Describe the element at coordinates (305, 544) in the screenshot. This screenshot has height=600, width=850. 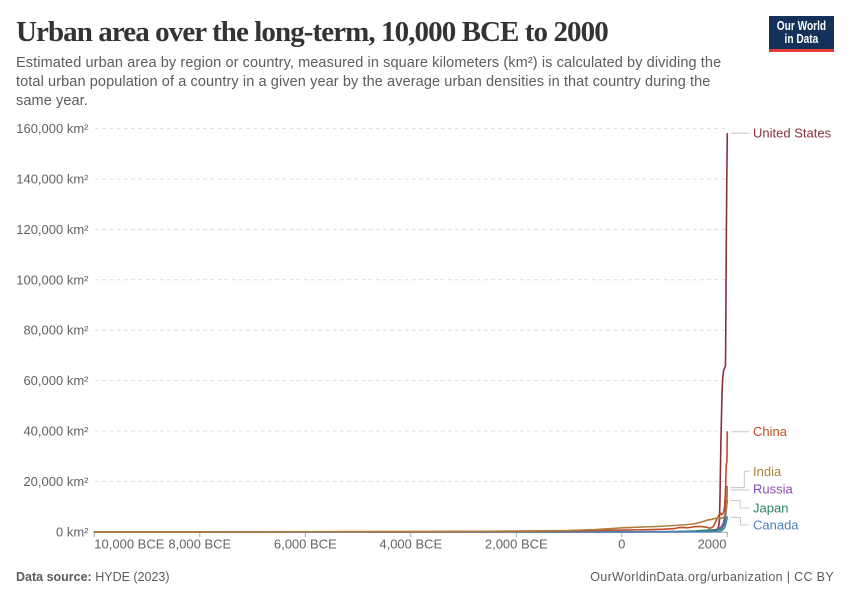
I see `svg-text: 6,000 BCE` at that location.